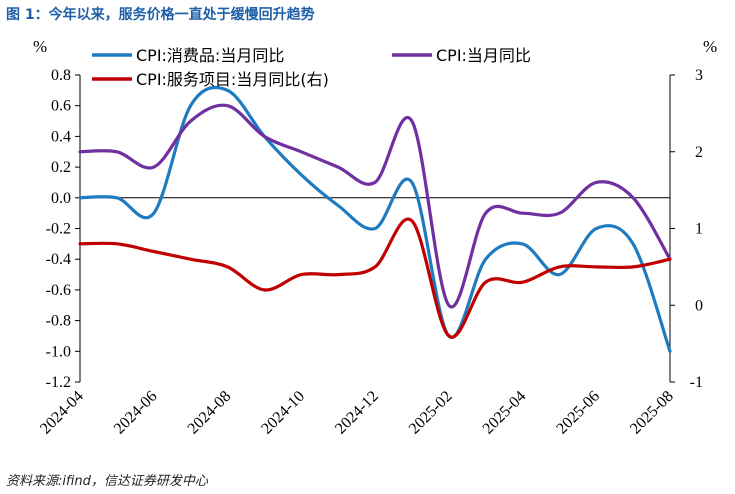  Describe the element at coordinates (107, 481) in the screenshot. I see `source-note: 资料来源:ifind，信达证券研发中心` at that location.